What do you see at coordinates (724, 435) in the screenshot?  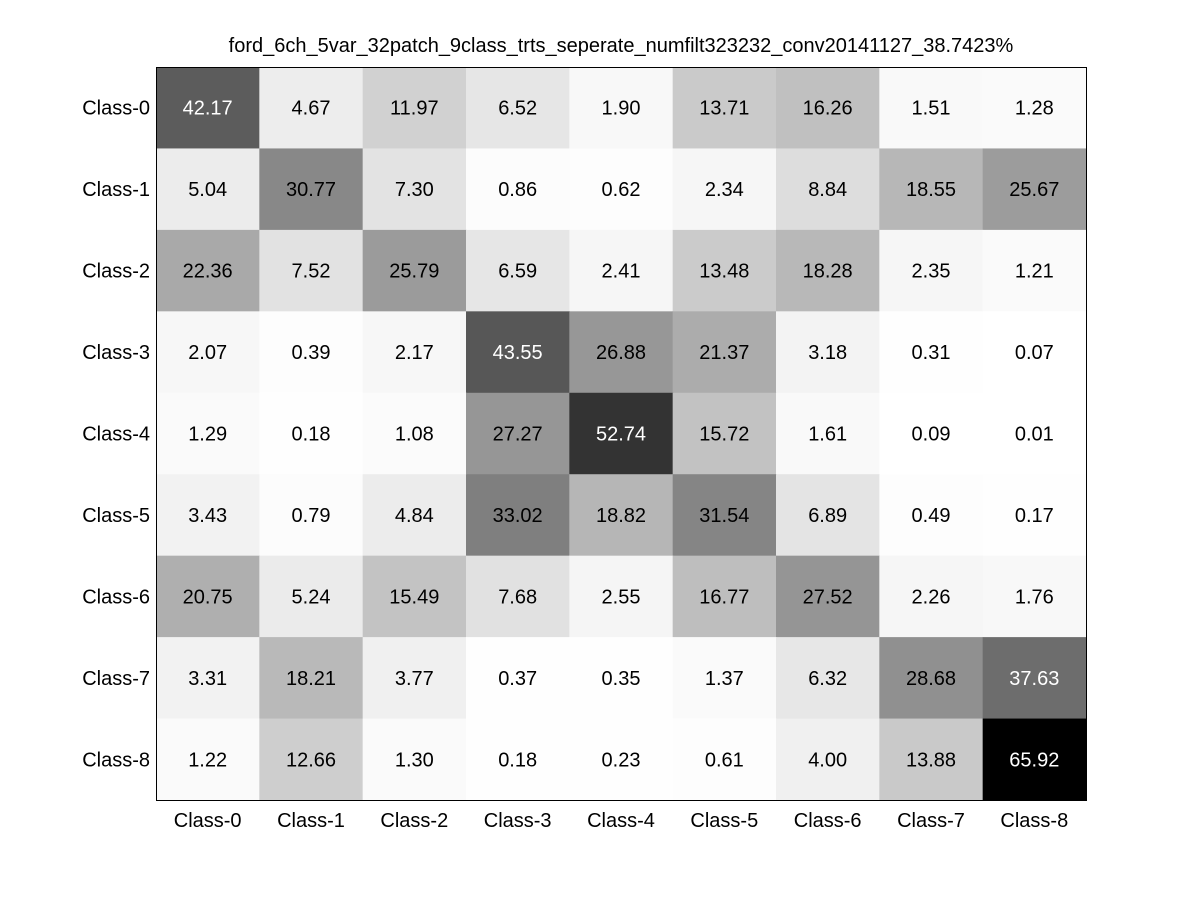 I see `cell-value-label: 15.72` at bounding box center [724, 435].